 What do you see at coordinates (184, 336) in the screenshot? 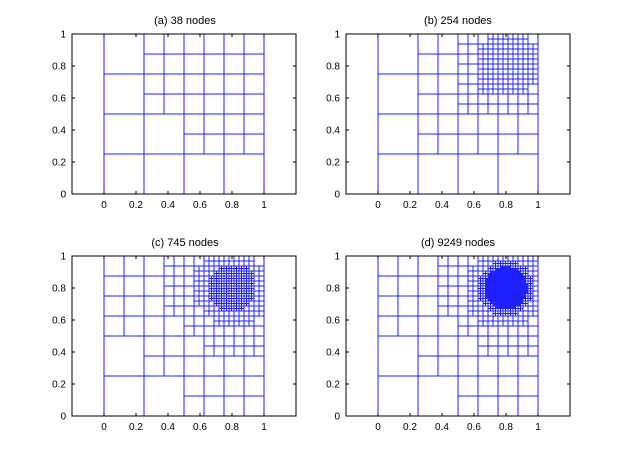
I see `axes-frame` at bounding box center [184, 336].